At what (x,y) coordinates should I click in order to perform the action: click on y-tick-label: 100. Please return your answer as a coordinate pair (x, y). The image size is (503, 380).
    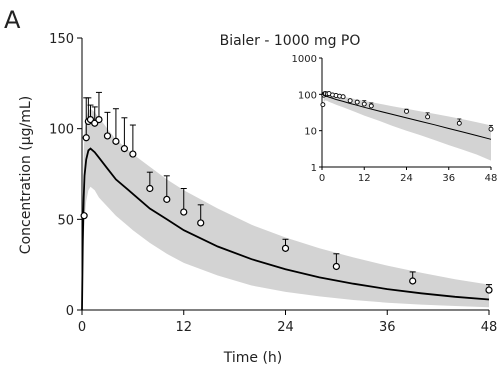
    Looking at the image, I should click on (61, 130).